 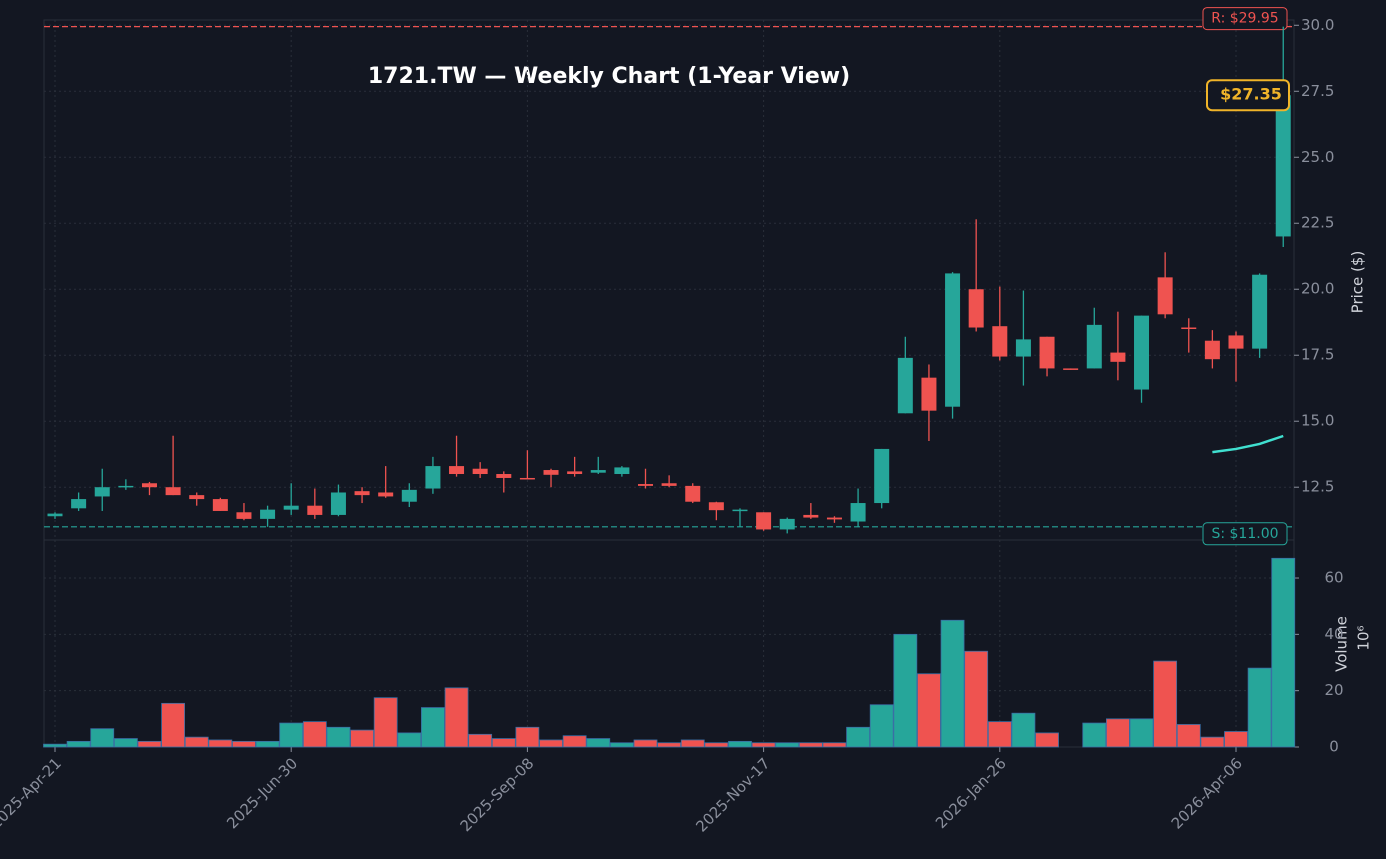 I want to click on resistance-label-box, so click(x=1245, y=19).